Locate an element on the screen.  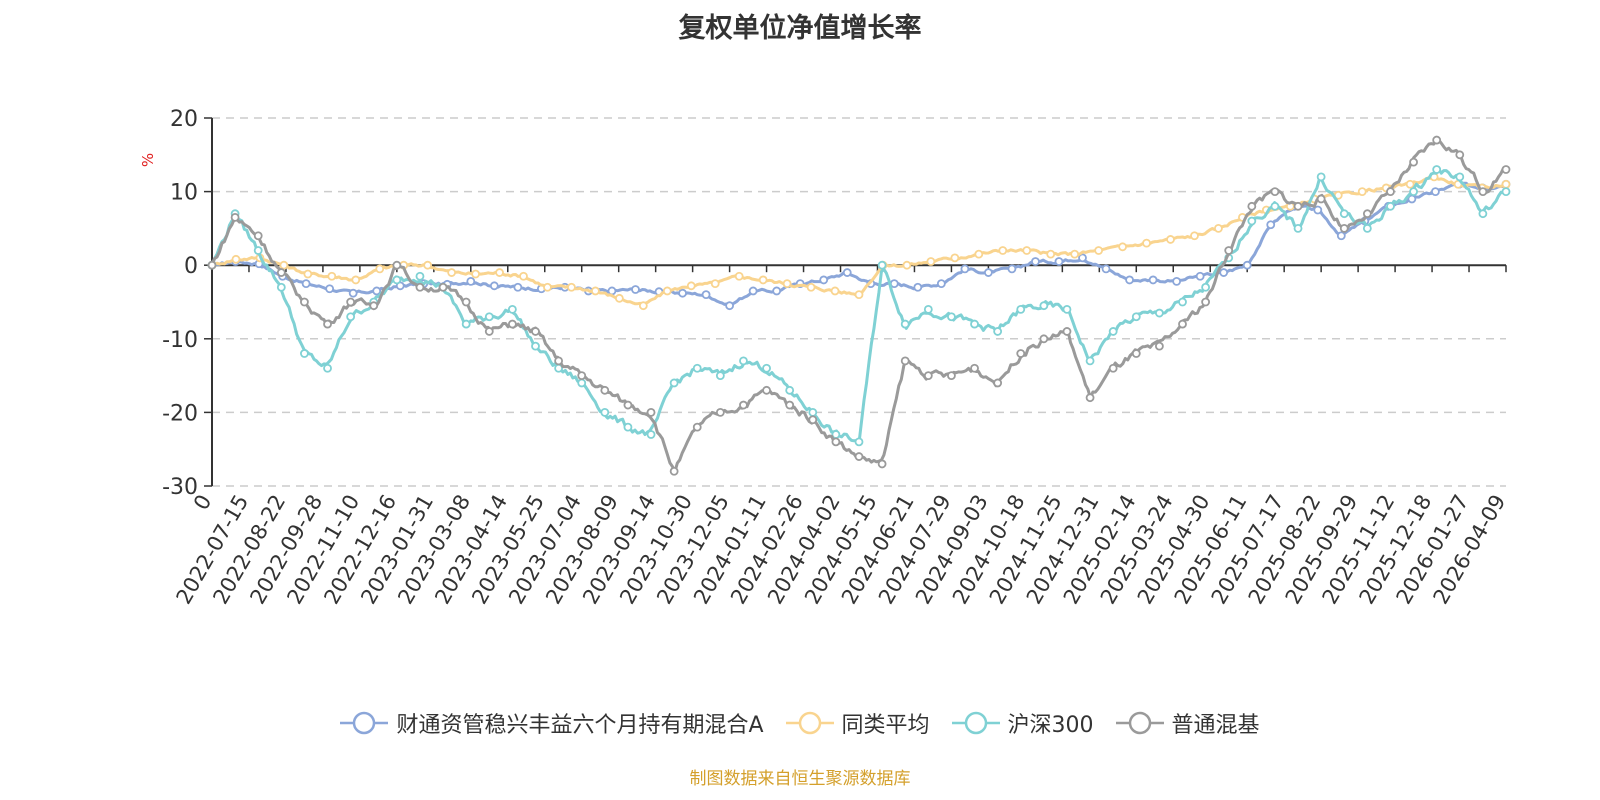
legend: 财通资管稳兴丰益六个月持有期混合A 同类平均 沪深300 普通混基 is located at coordinates (800, 723).